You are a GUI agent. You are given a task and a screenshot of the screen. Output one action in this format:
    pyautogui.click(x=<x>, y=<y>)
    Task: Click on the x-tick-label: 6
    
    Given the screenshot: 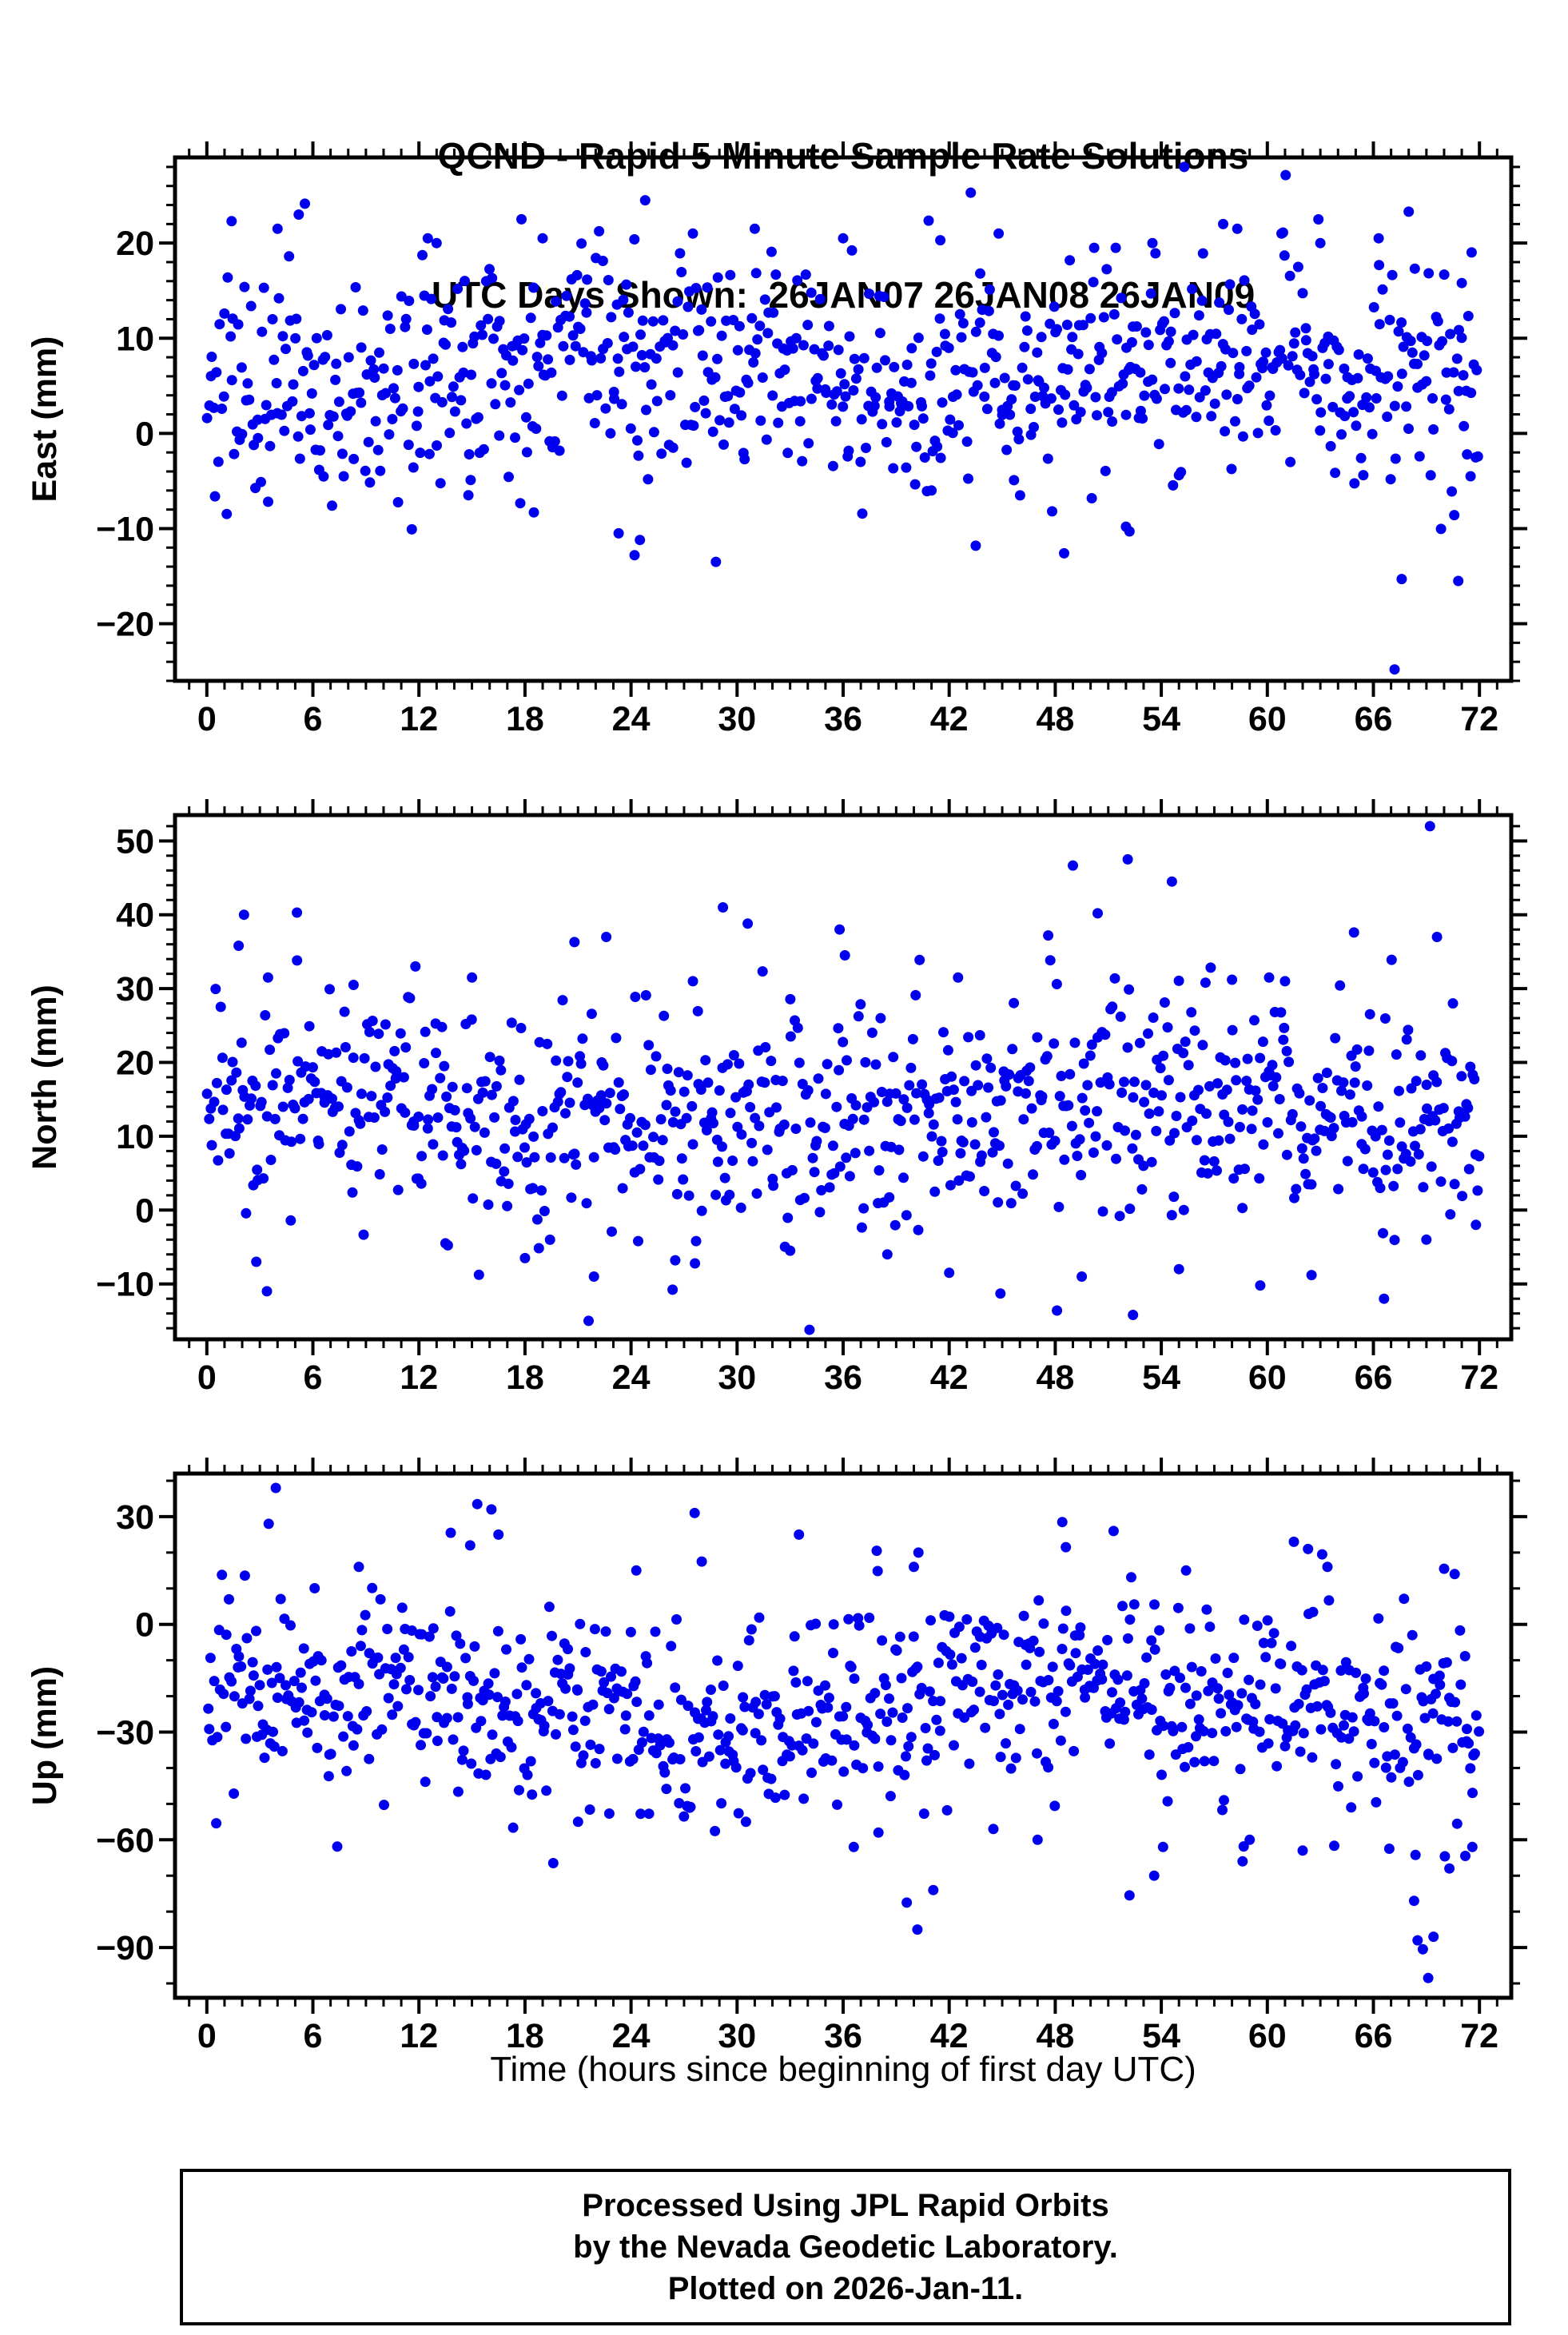 What is the action you would take?
    pyautogui.click(x=313, y=2036)
    